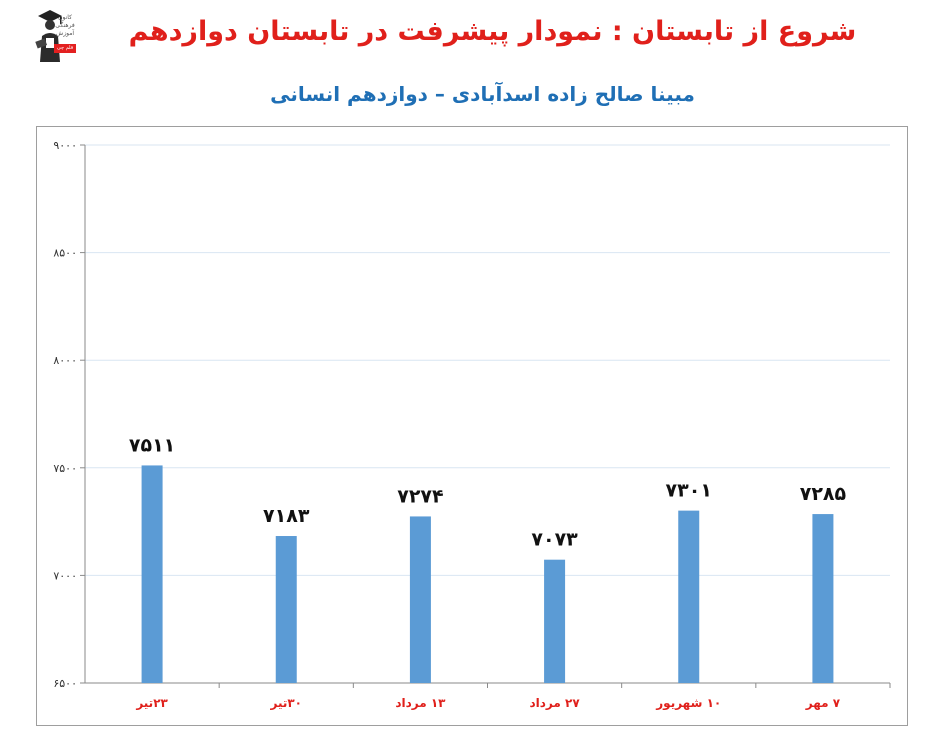  I want to click on data-label: ۷۵۱۱, so click(152, 445).